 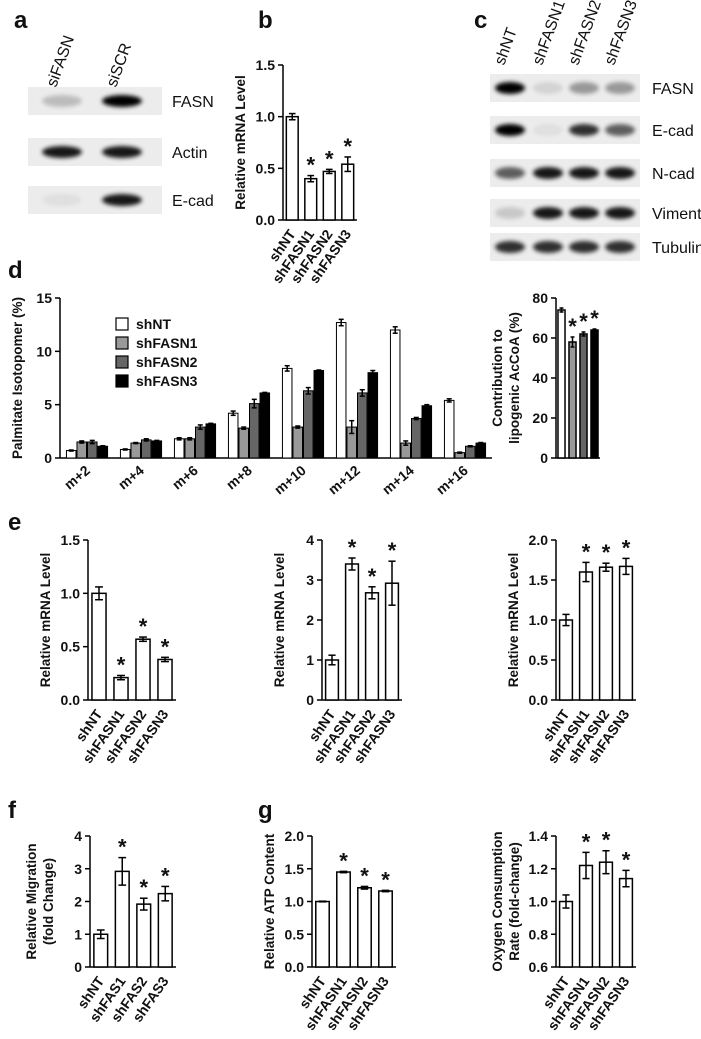 I want to click on y-tick-label: 40, so click(x=540, y=378).